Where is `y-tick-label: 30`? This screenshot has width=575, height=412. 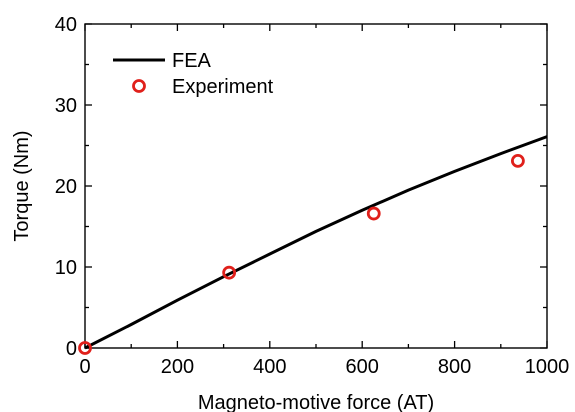
y-tick-label: 30 is located at coordinates (66, 106).